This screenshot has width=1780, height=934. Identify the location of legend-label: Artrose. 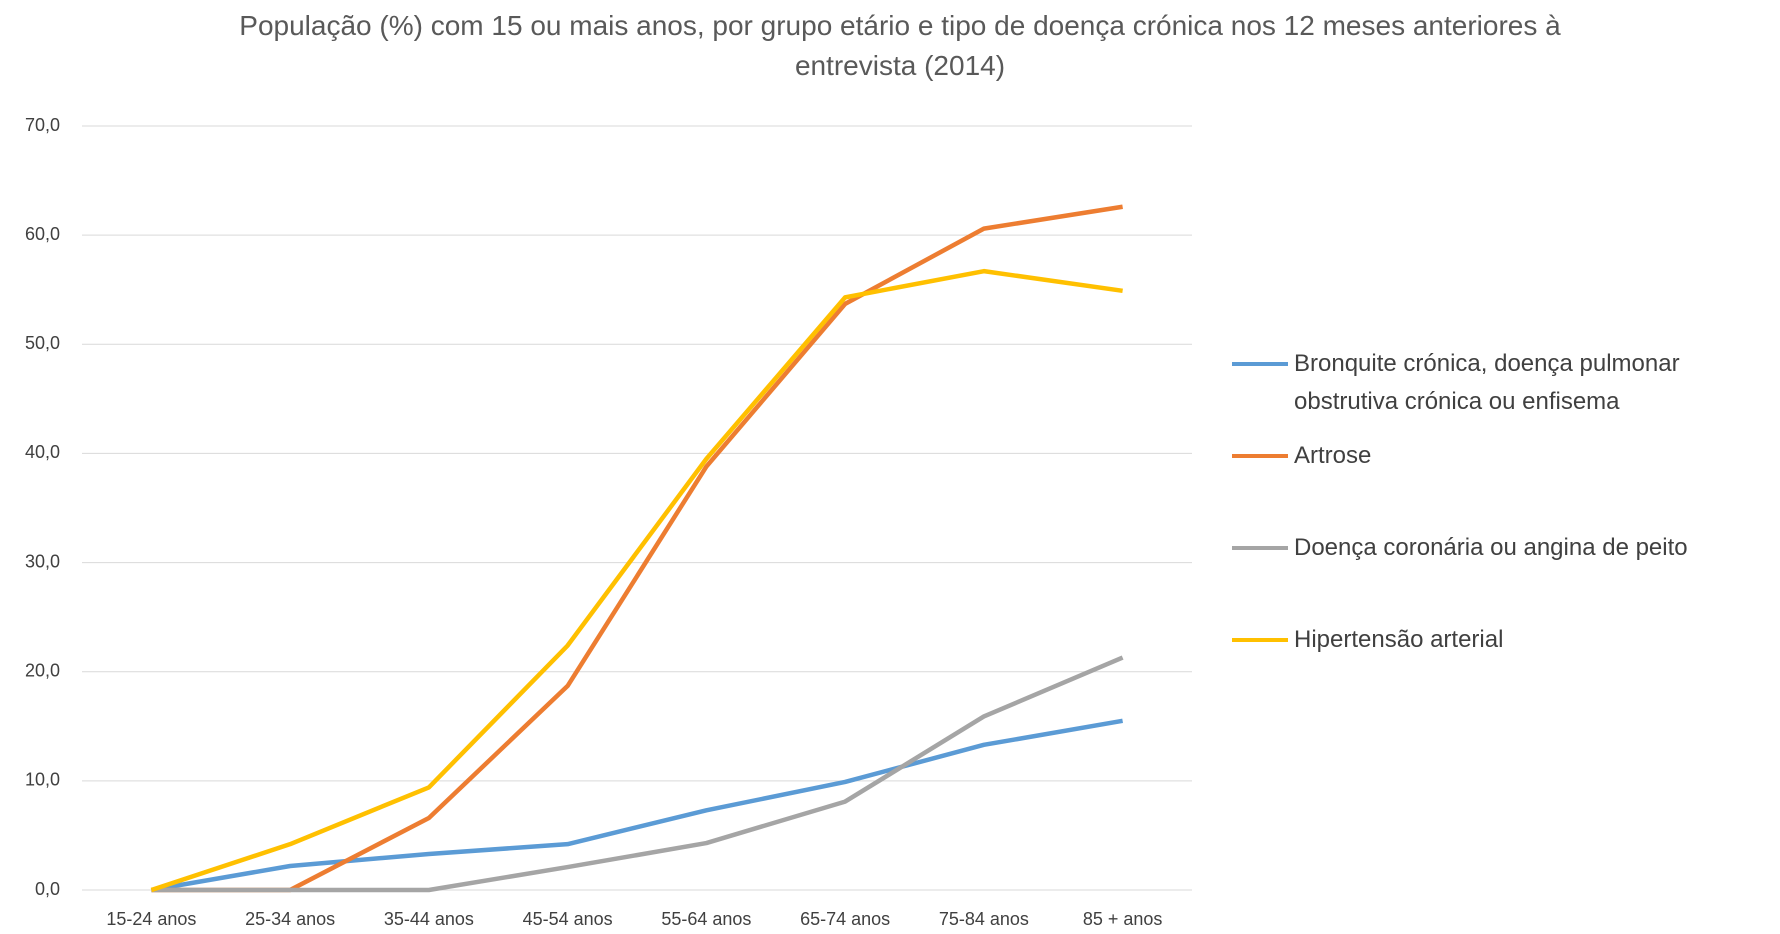
(1333, 455).